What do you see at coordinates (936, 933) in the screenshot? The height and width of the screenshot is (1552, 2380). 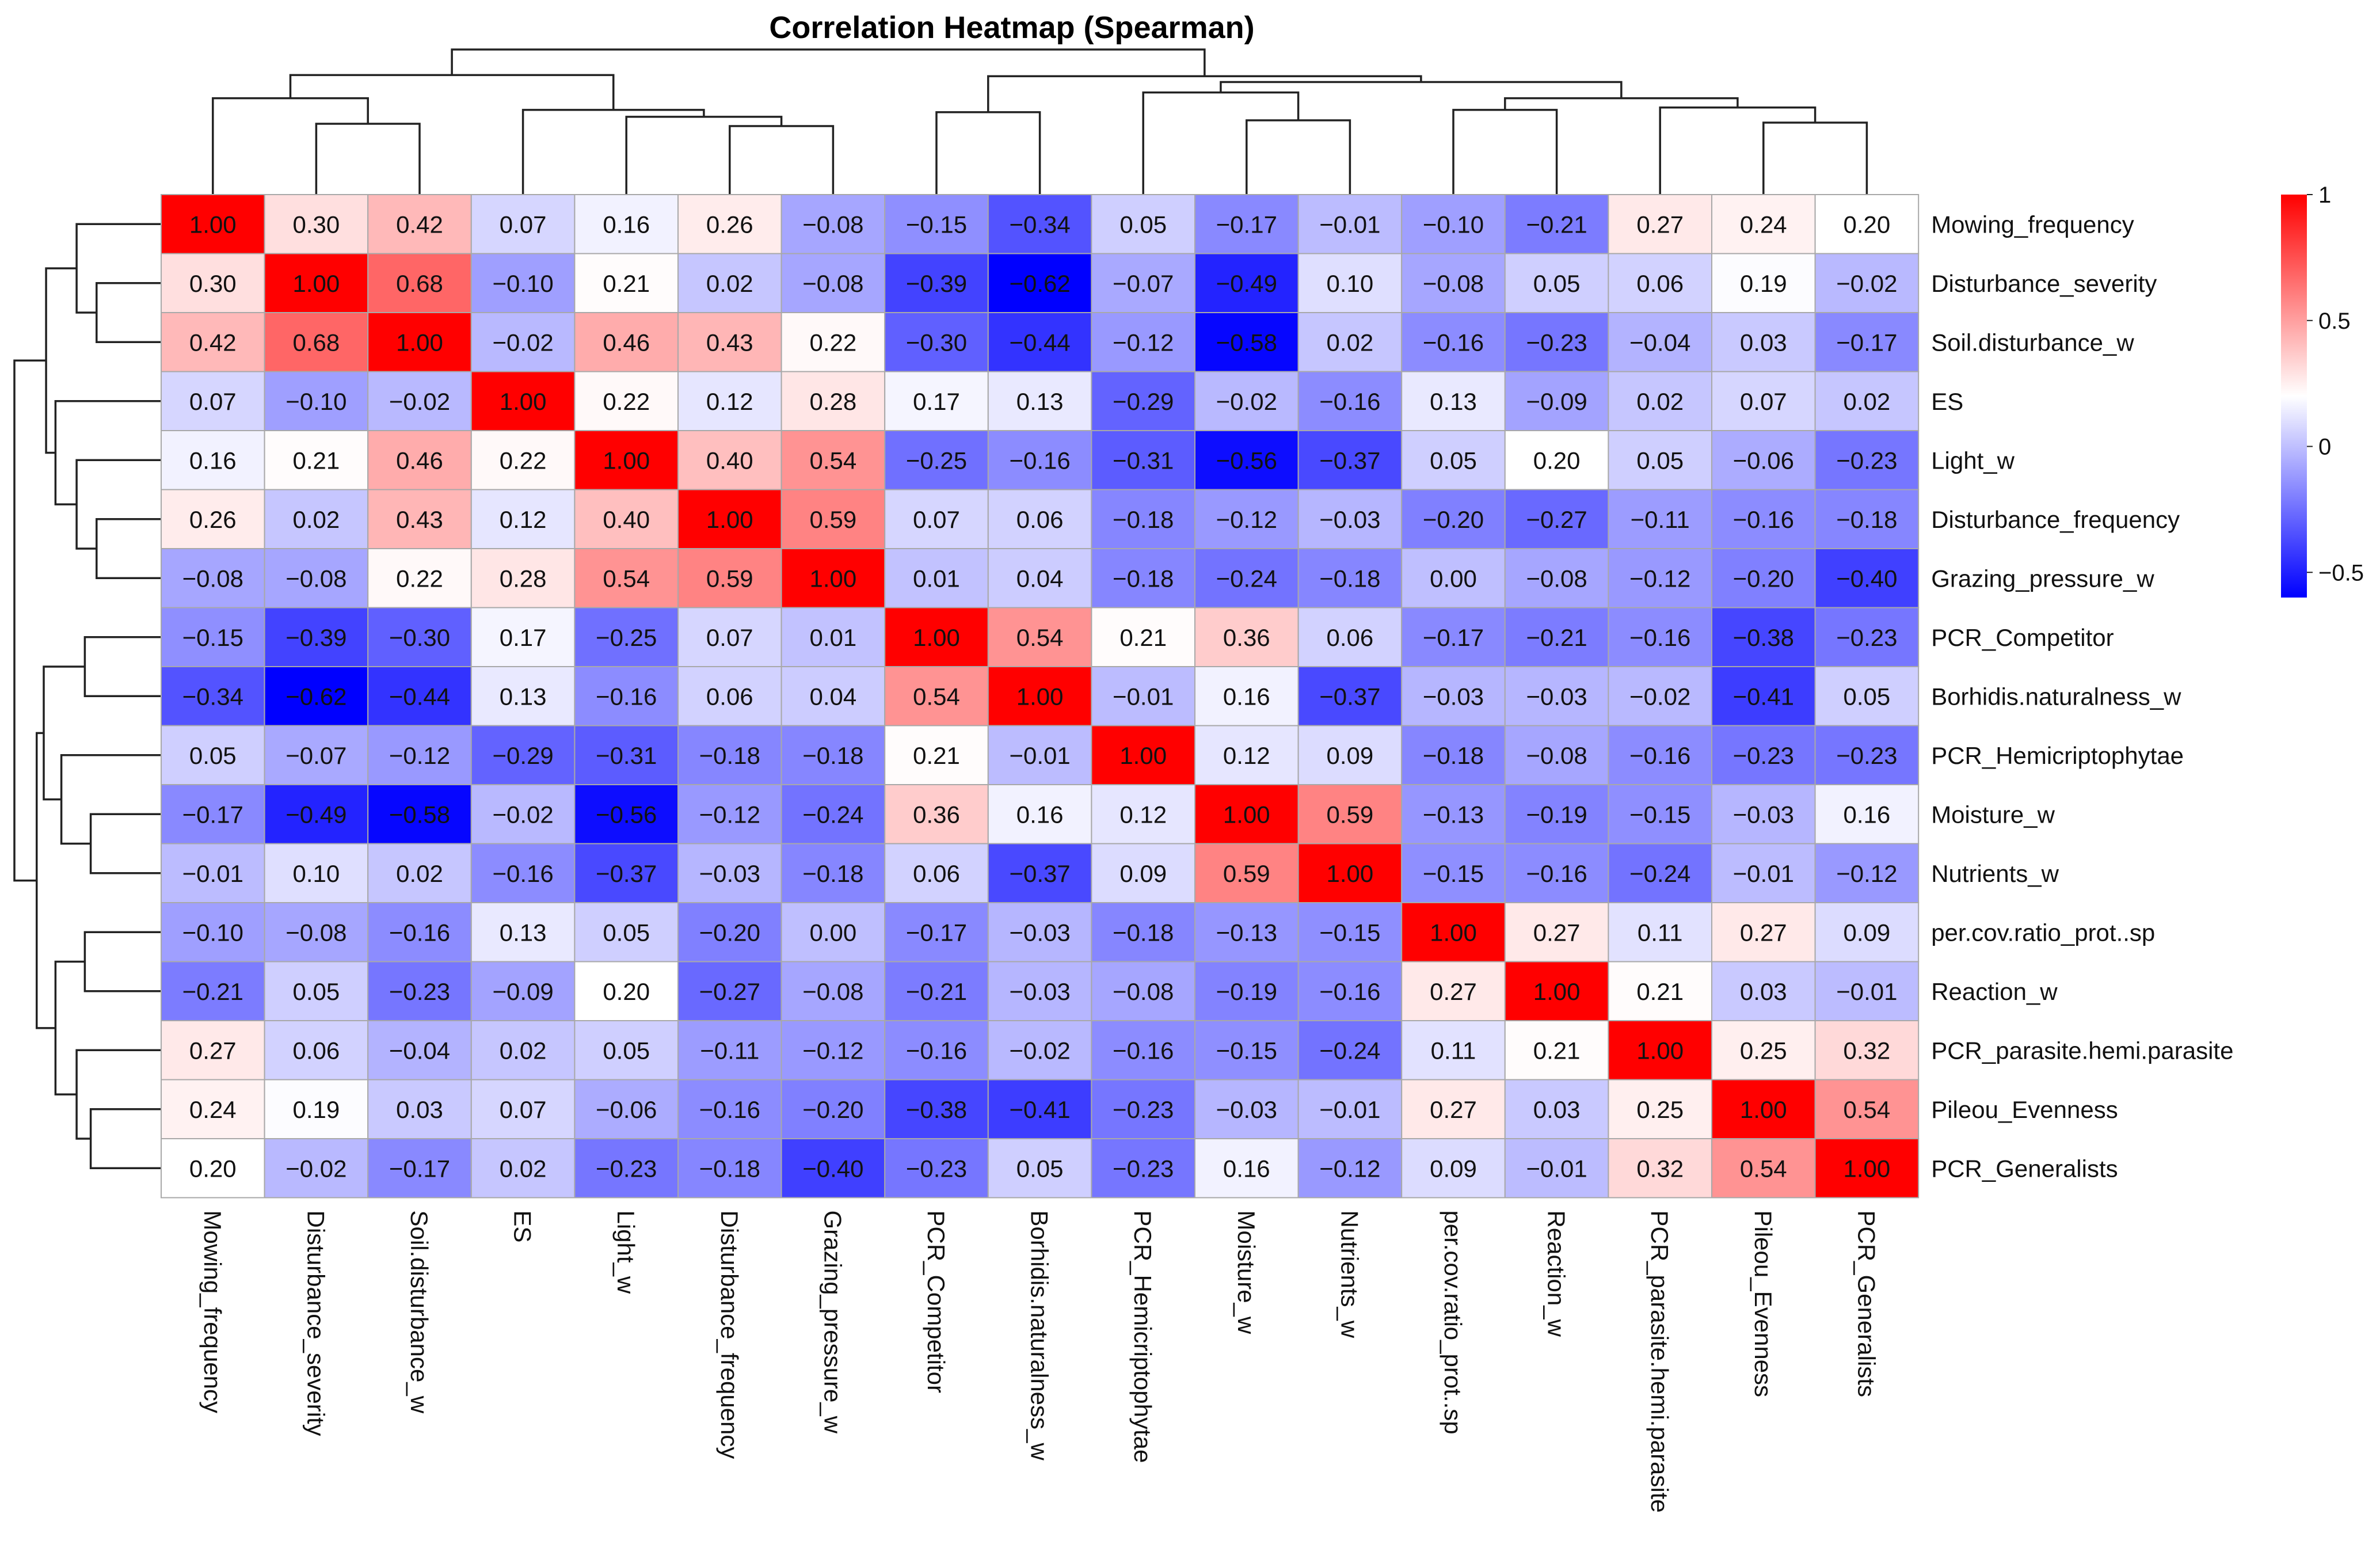 I see `cell-value-label: −0.17` at bounding box center [936, 933].